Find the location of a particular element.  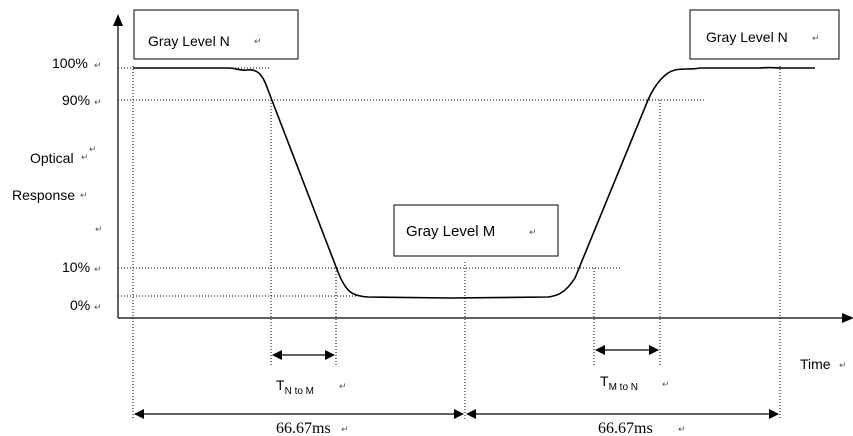

tick-label-0: 0% is located at coordinates (80, 305).